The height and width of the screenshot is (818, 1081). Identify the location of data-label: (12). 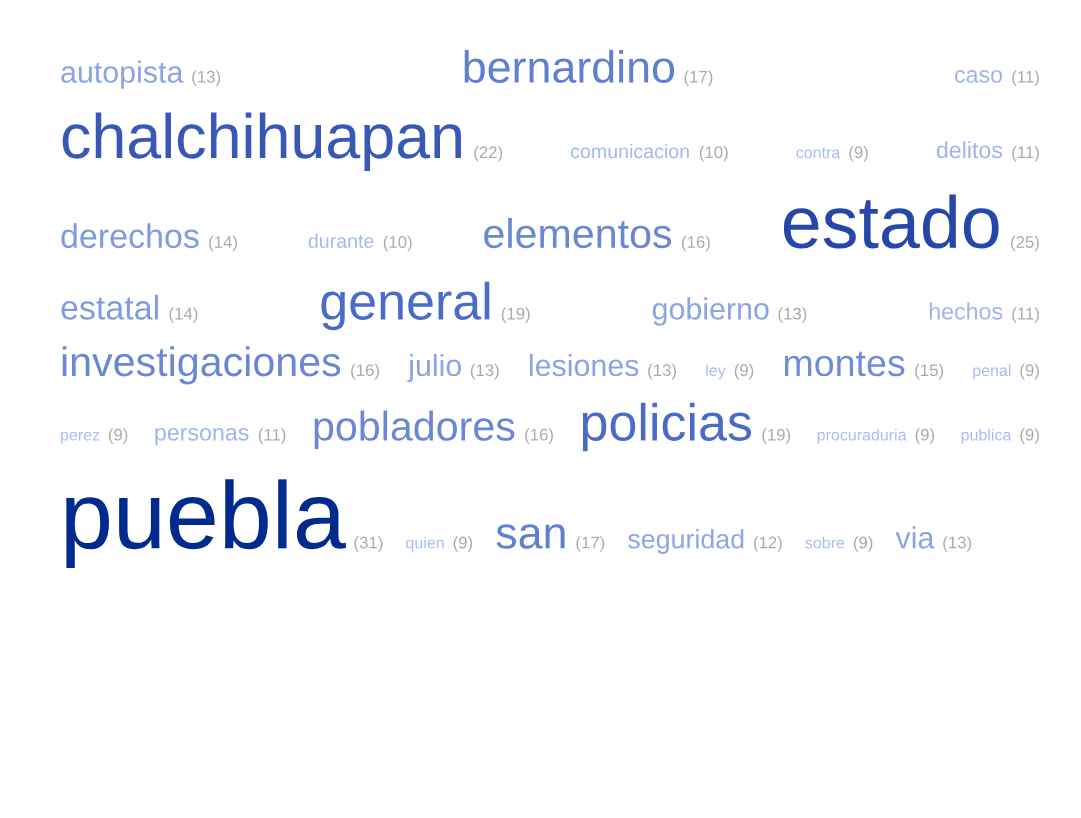
(767, 544).